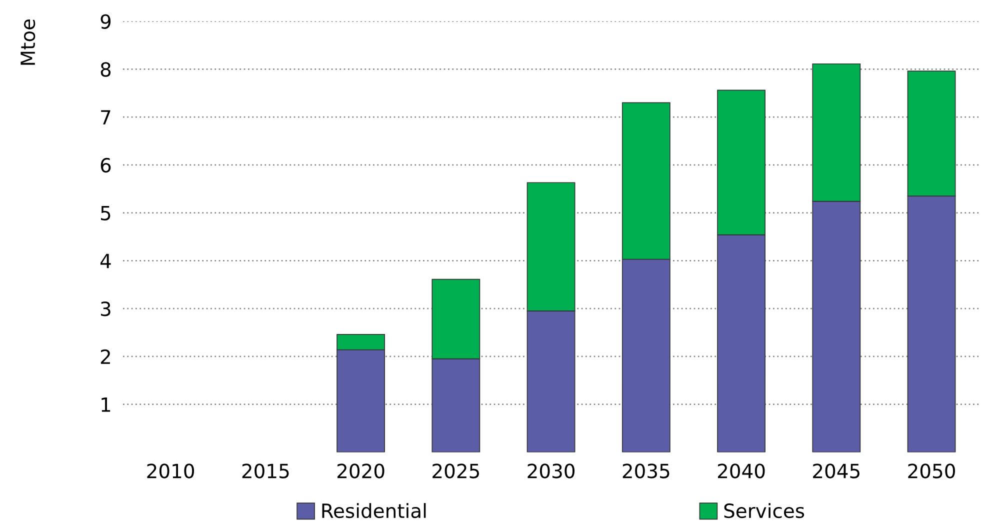  Describe the element at coordinates (931, 471) in the screenshot. I see `x-tick-label: 2050` at that location.